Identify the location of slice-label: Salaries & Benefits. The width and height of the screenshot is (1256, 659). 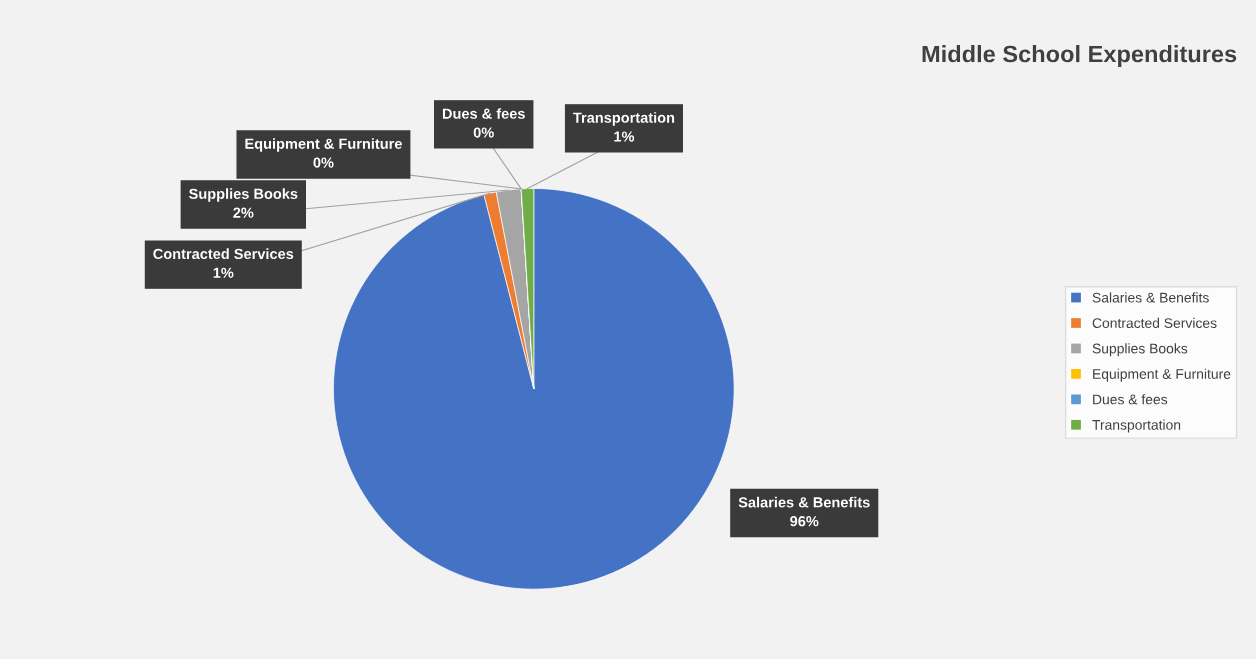
(804, 502).